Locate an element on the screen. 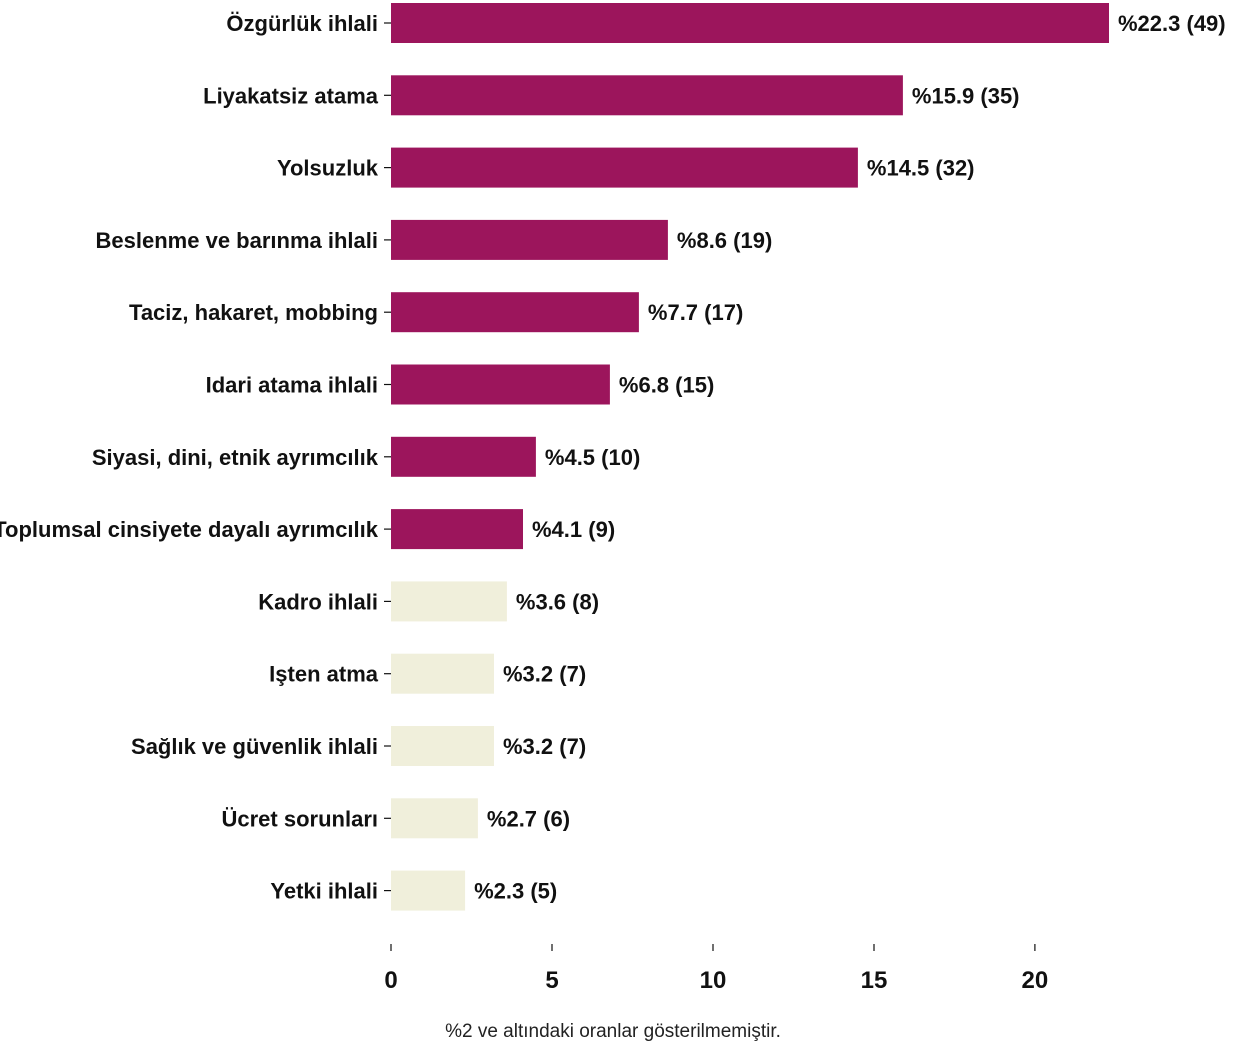 This screenshot has width=1241, height=1046. value-label: %2.3 (5) is located at coordinates (515, 891).